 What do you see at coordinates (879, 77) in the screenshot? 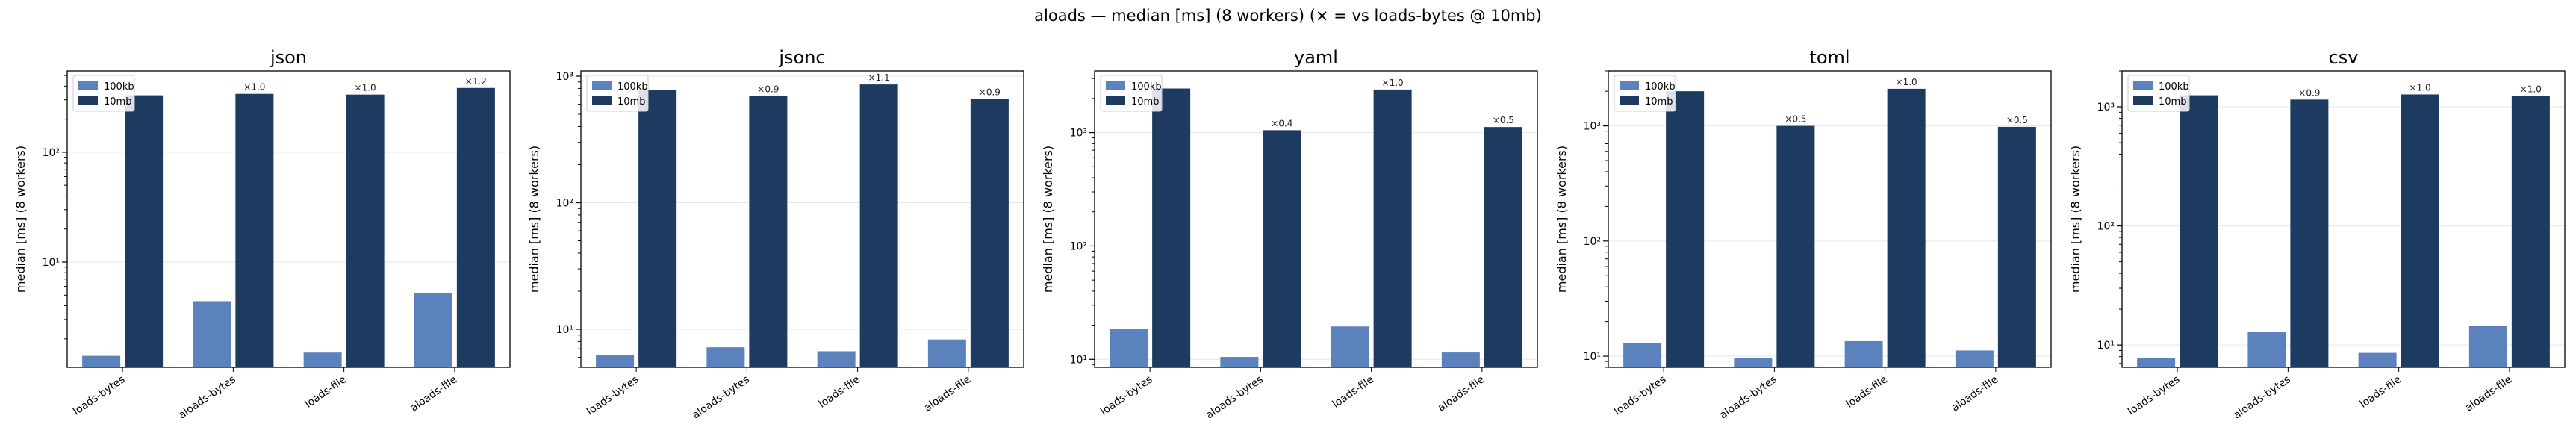
I see `ratio-label: ×1.1` at bounding box center [879, 77].